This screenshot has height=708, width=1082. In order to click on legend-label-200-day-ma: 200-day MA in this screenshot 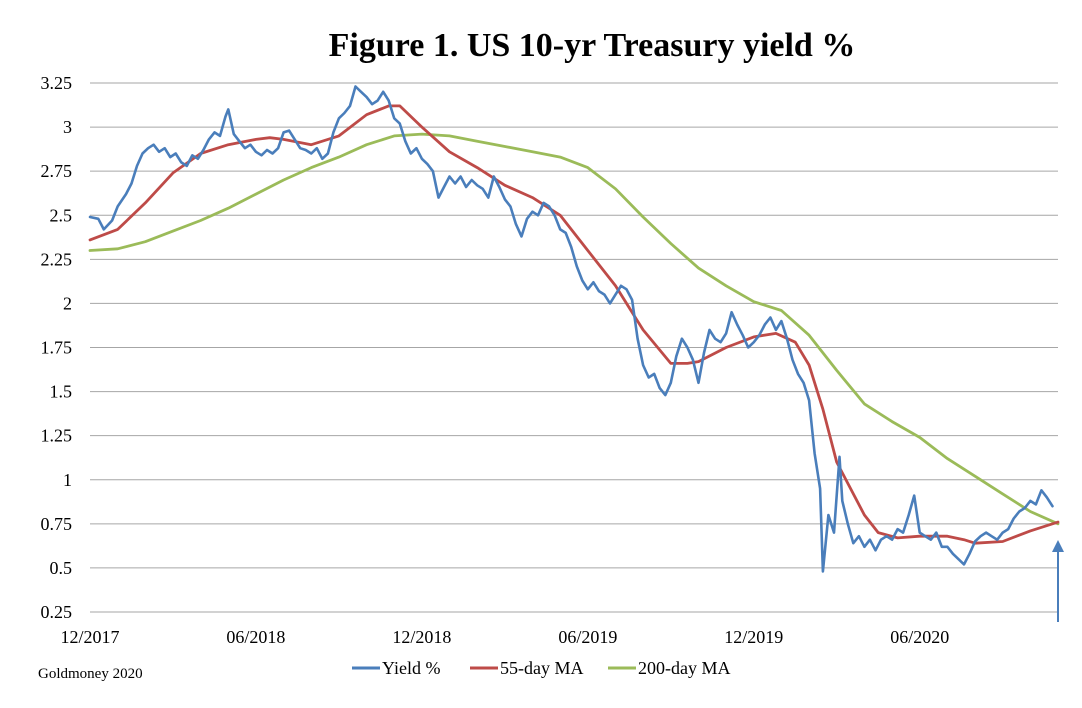, I will do `click(684, 668)`.